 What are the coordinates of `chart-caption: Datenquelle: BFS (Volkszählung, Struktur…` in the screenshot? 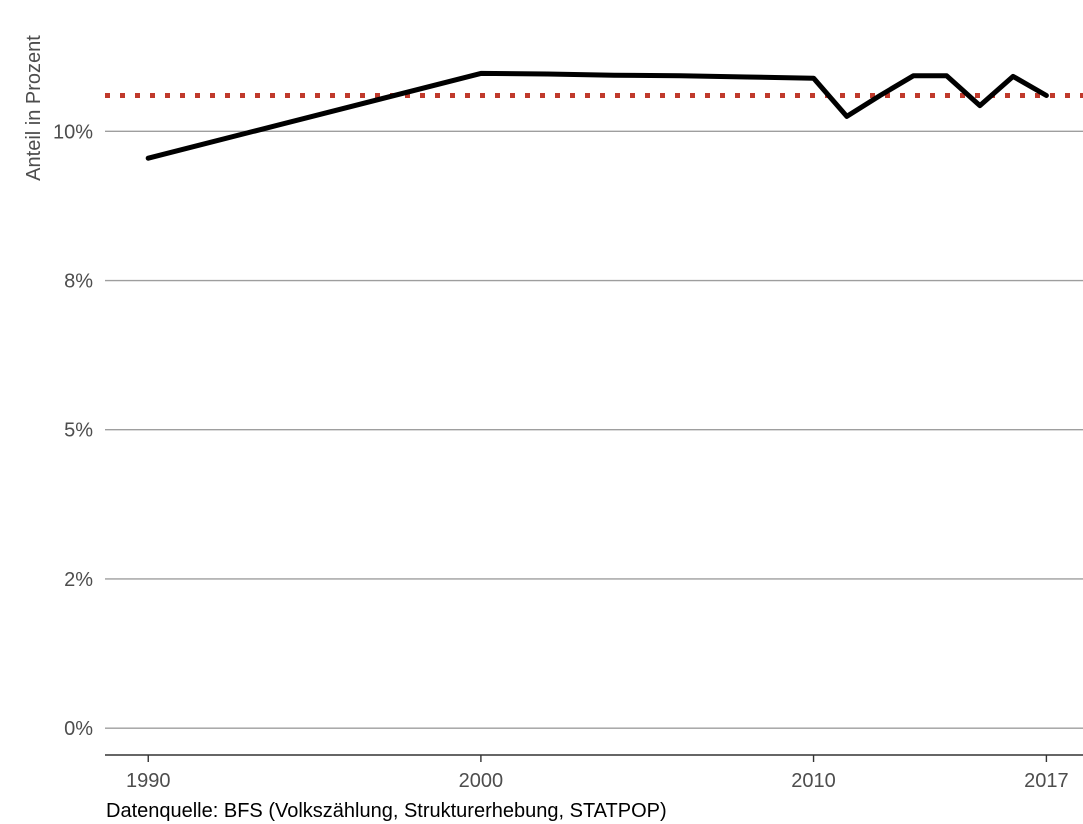 It's located at (386, 811).